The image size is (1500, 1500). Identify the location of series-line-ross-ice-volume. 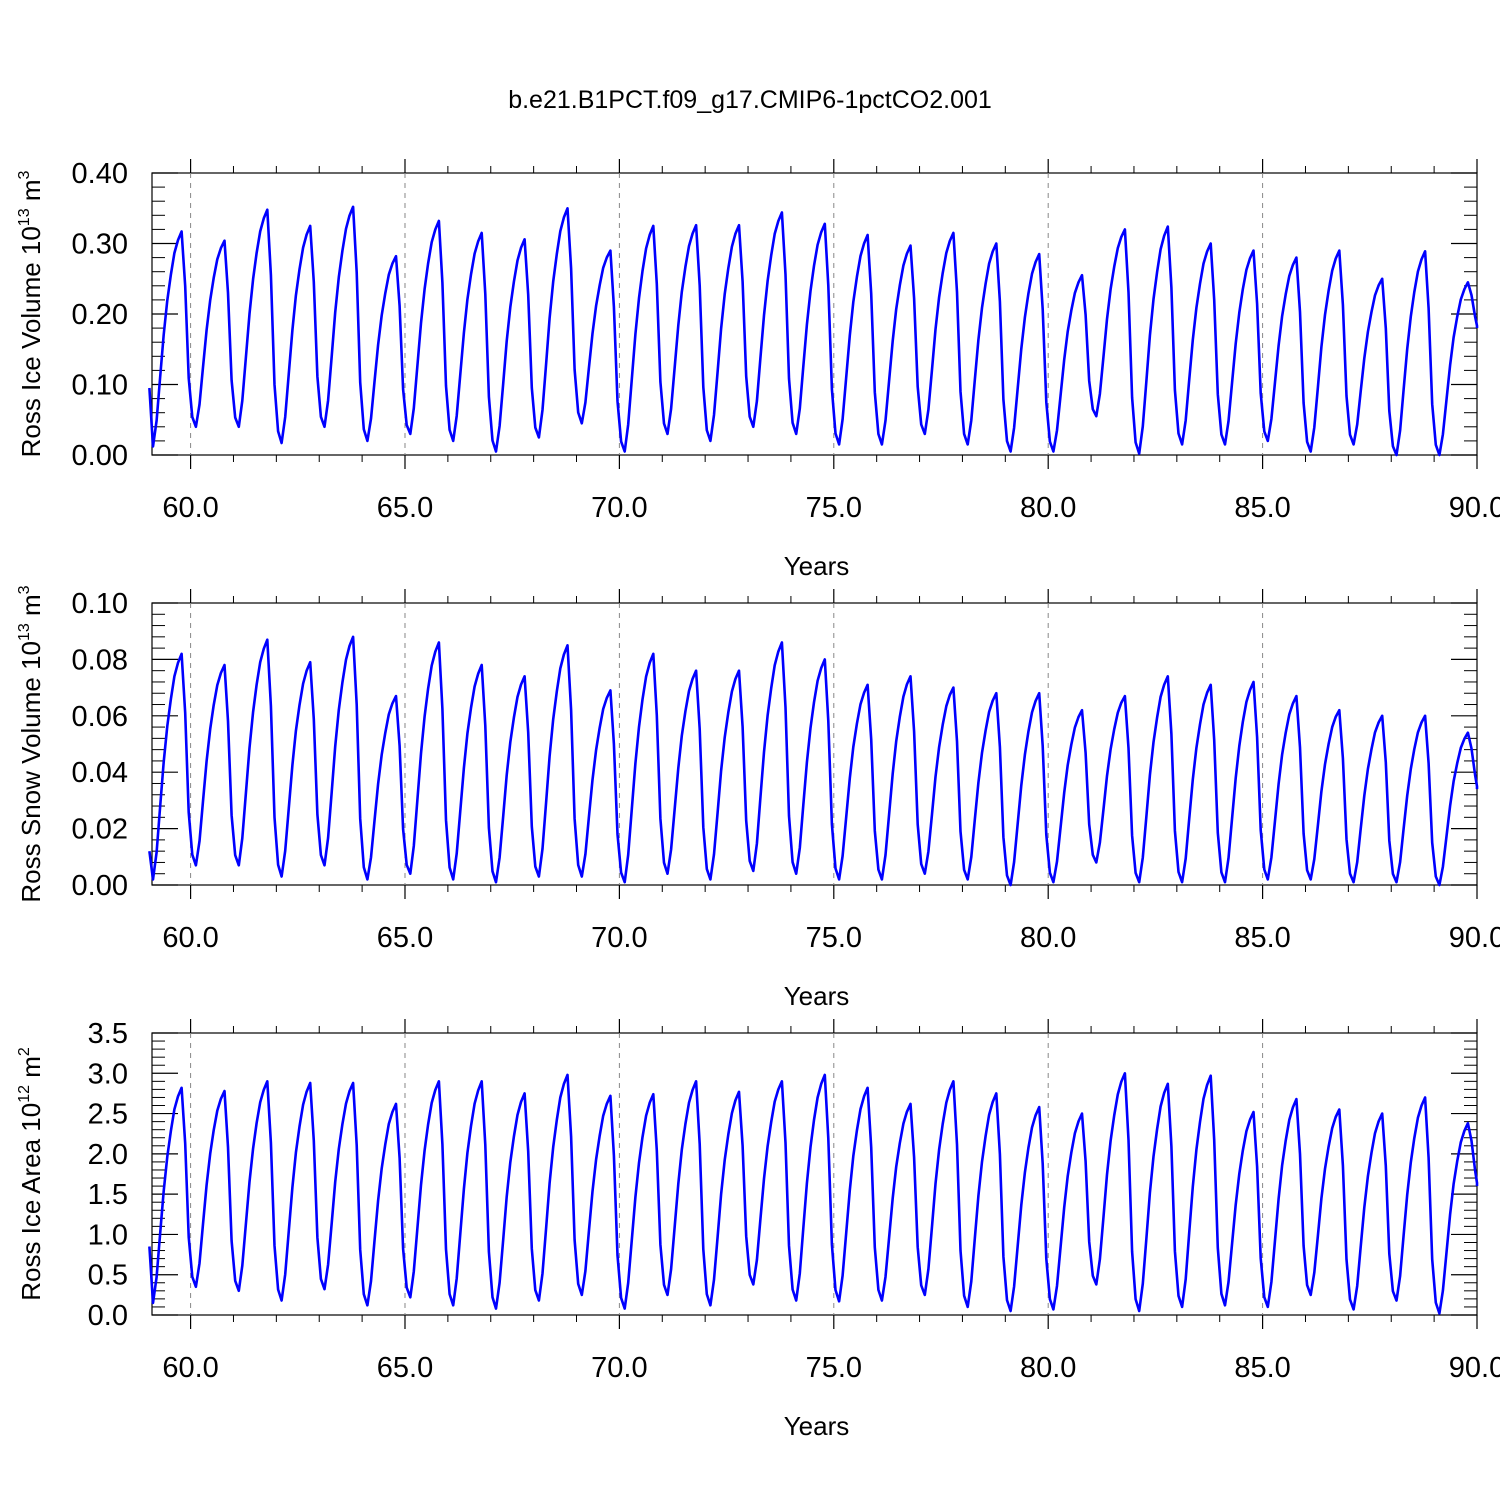
(813, 331).